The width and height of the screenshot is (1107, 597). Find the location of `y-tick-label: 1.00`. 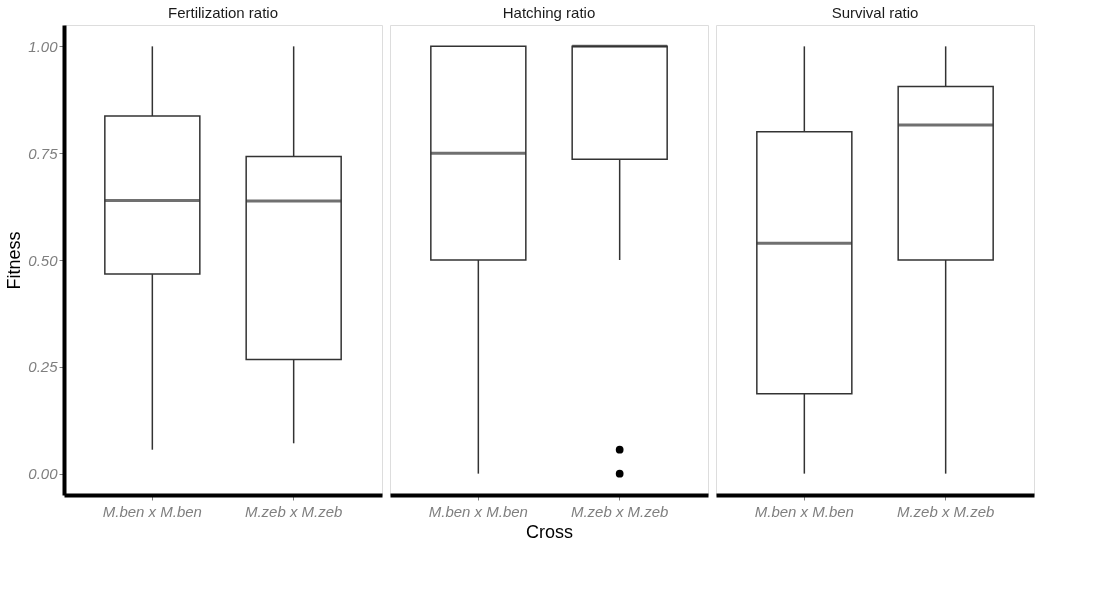

y-tick-label: 1.00 is located at coordinates (43, 46).